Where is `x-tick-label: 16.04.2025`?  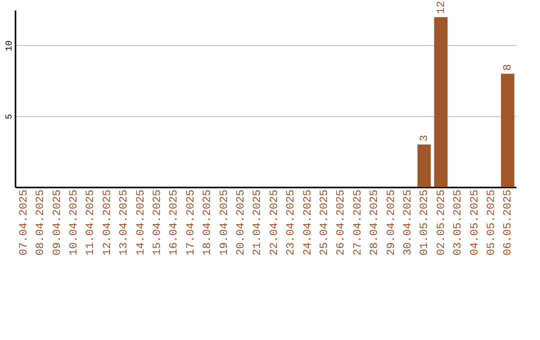 x-tick-label: 16.04.2025 is located at coordinates (174, 223).